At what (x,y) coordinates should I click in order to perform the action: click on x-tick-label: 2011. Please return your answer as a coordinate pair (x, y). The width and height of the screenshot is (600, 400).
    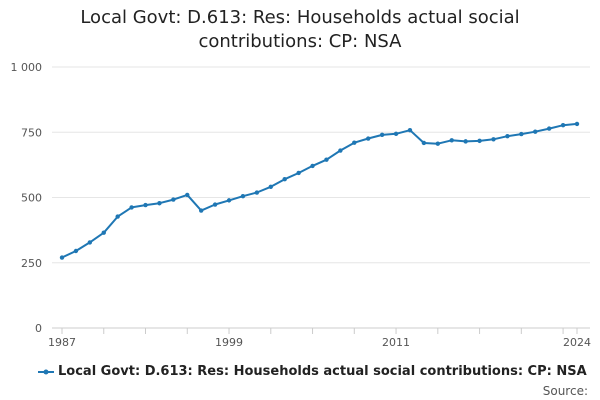
    Looking at the image, I should click on (396, 342).